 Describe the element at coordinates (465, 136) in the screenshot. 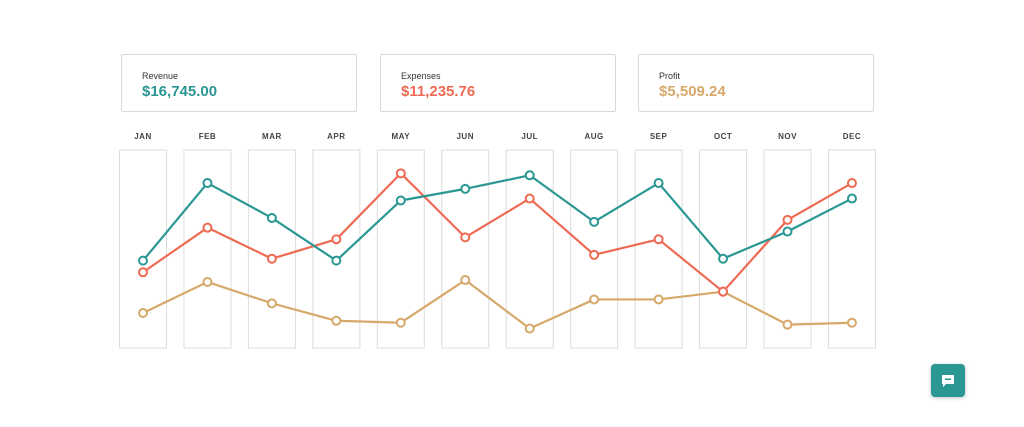

I see `month-label-jun: JUN` at that location.